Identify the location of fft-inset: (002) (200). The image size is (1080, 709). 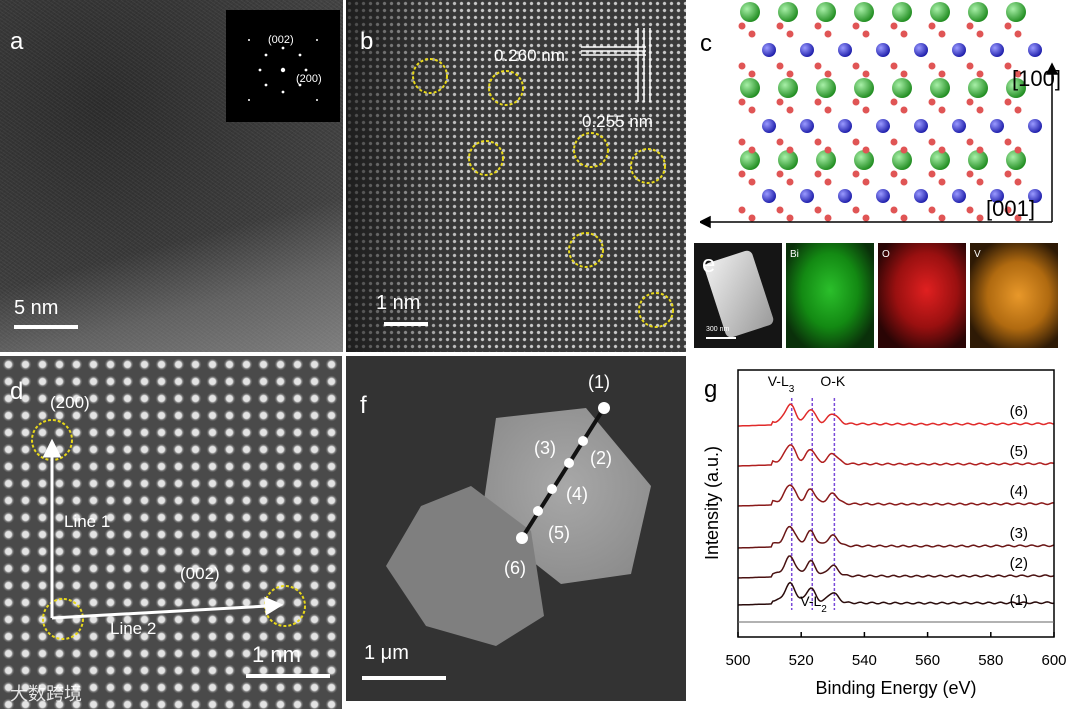
(283, 66).